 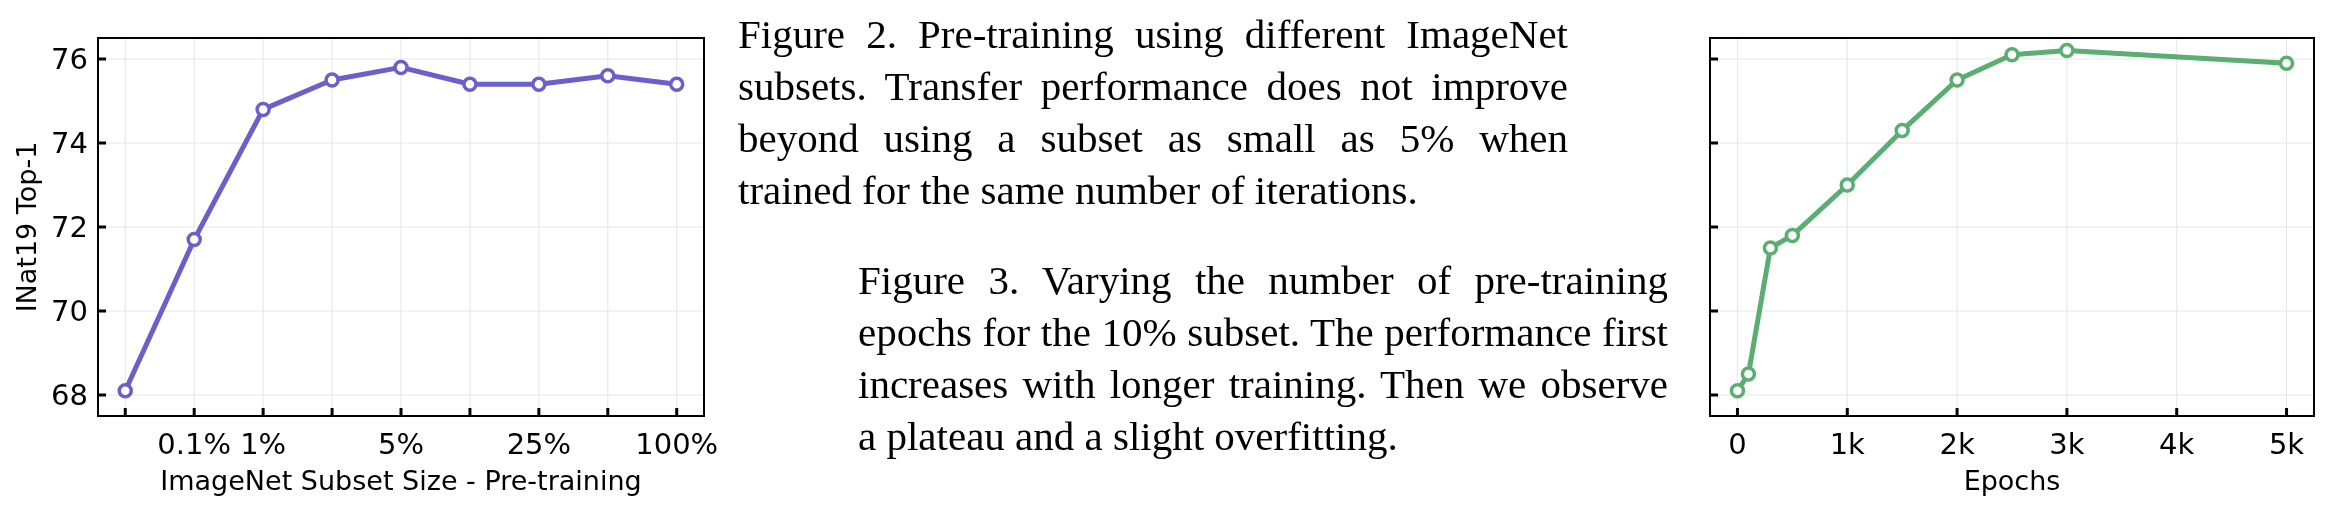 I want to click on caption: Figure 3. Varying the number of pre-training epochs for the 10% subset. The performance first increases with longer training. Then we observe a plateau and a slight overfitting., so click(x=1263, y=358).